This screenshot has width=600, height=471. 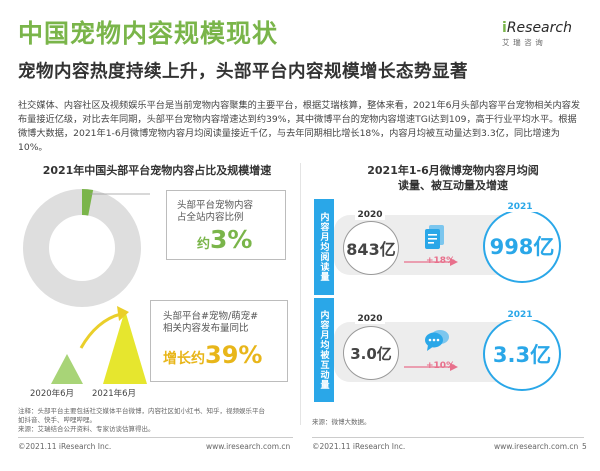 What do you see at coordinates (204, 244) in the screenshot?
I see `share-prefix: 约` at bounding box center [204, 244].